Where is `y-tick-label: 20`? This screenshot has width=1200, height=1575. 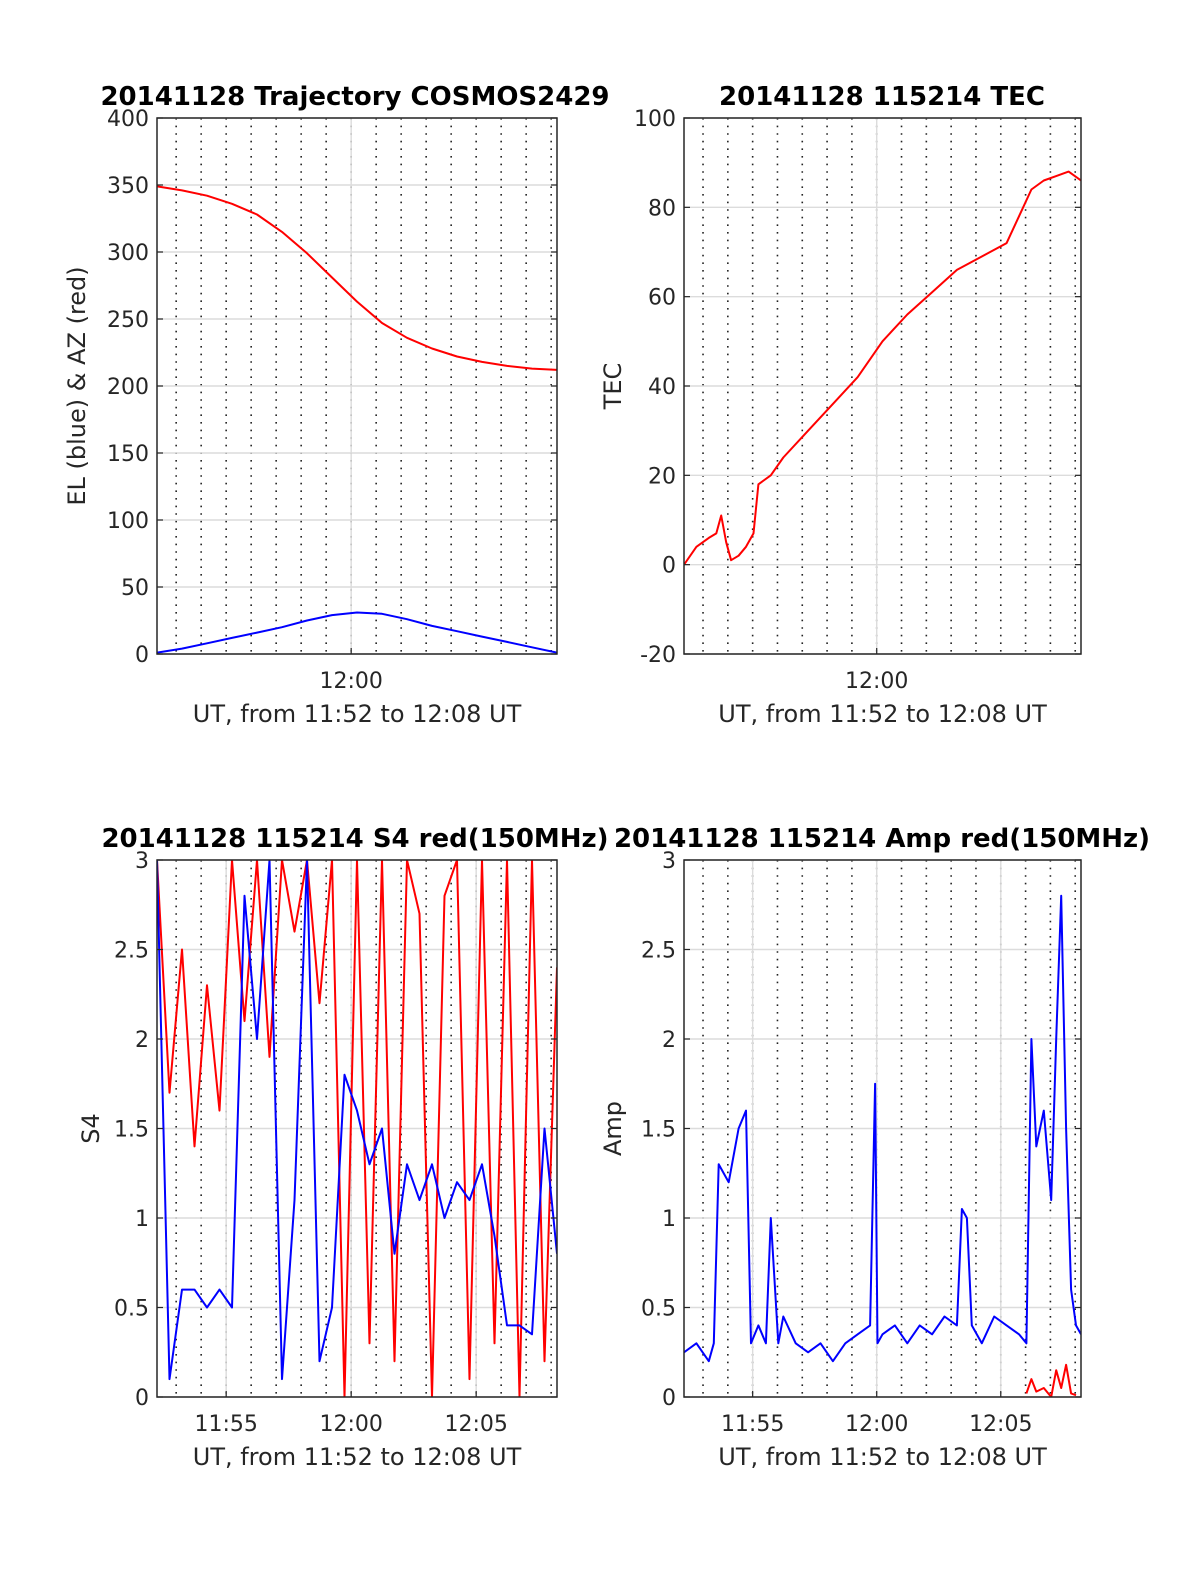
y-tick-label: 20 is located at coordinates (662, 476).